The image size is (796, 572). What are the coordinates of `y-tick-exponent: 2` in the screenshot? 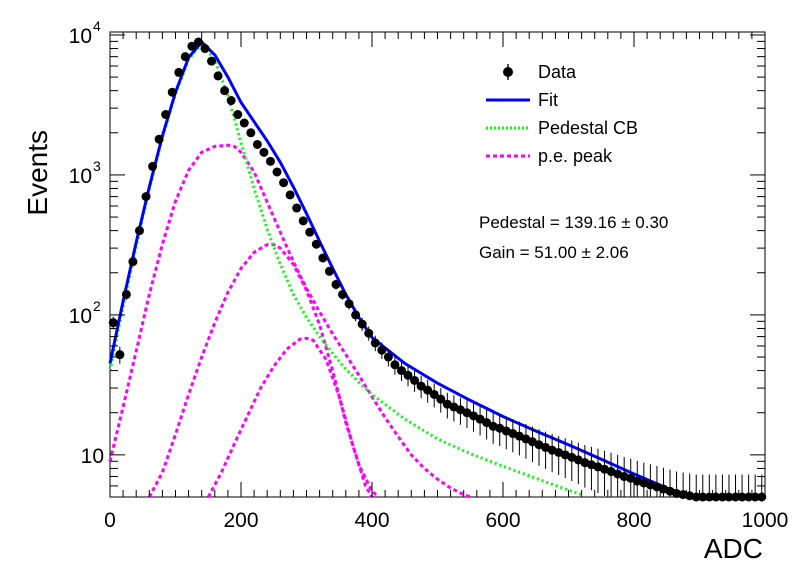 It's located at (97, 306).